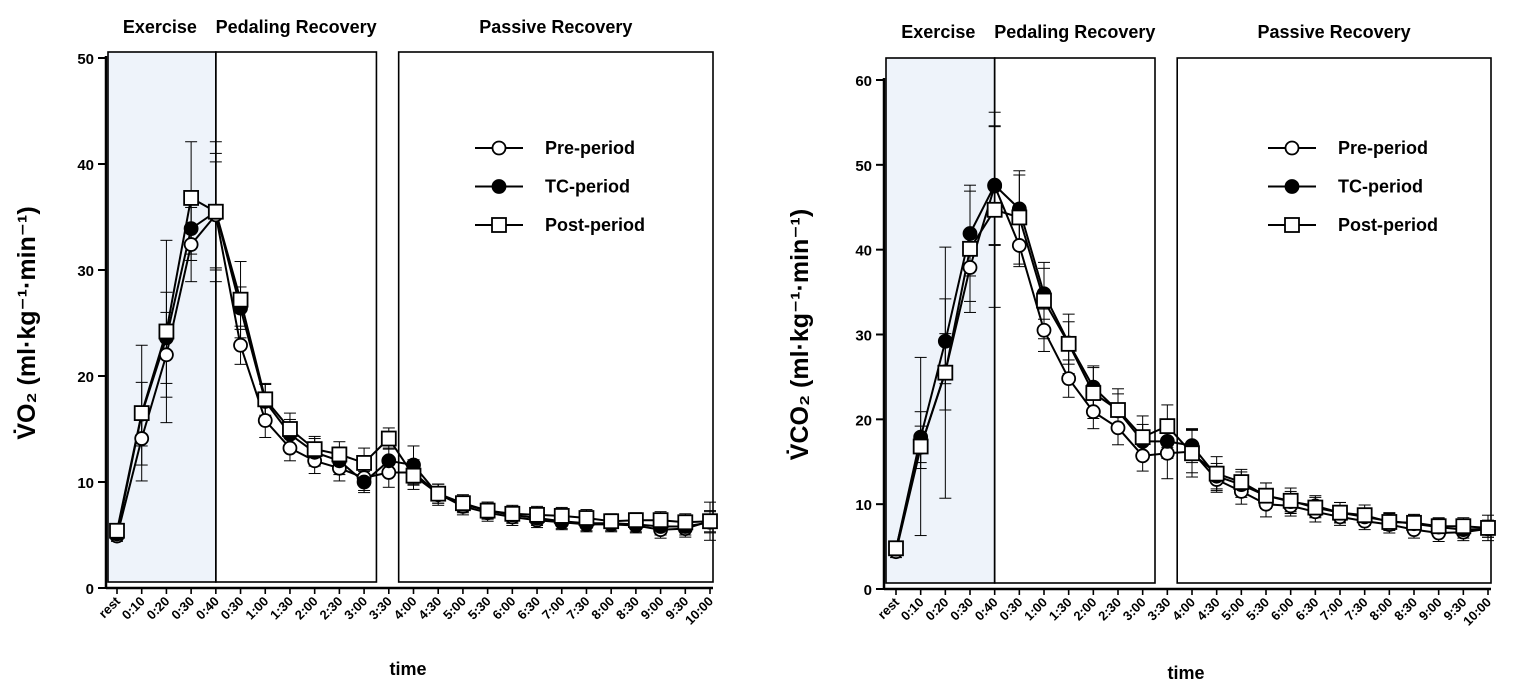 The image size is (1520, 689). Describe the element at coordinates (405, 608) in the screenshot. I see `x-tick-label: 4:00` at that location.